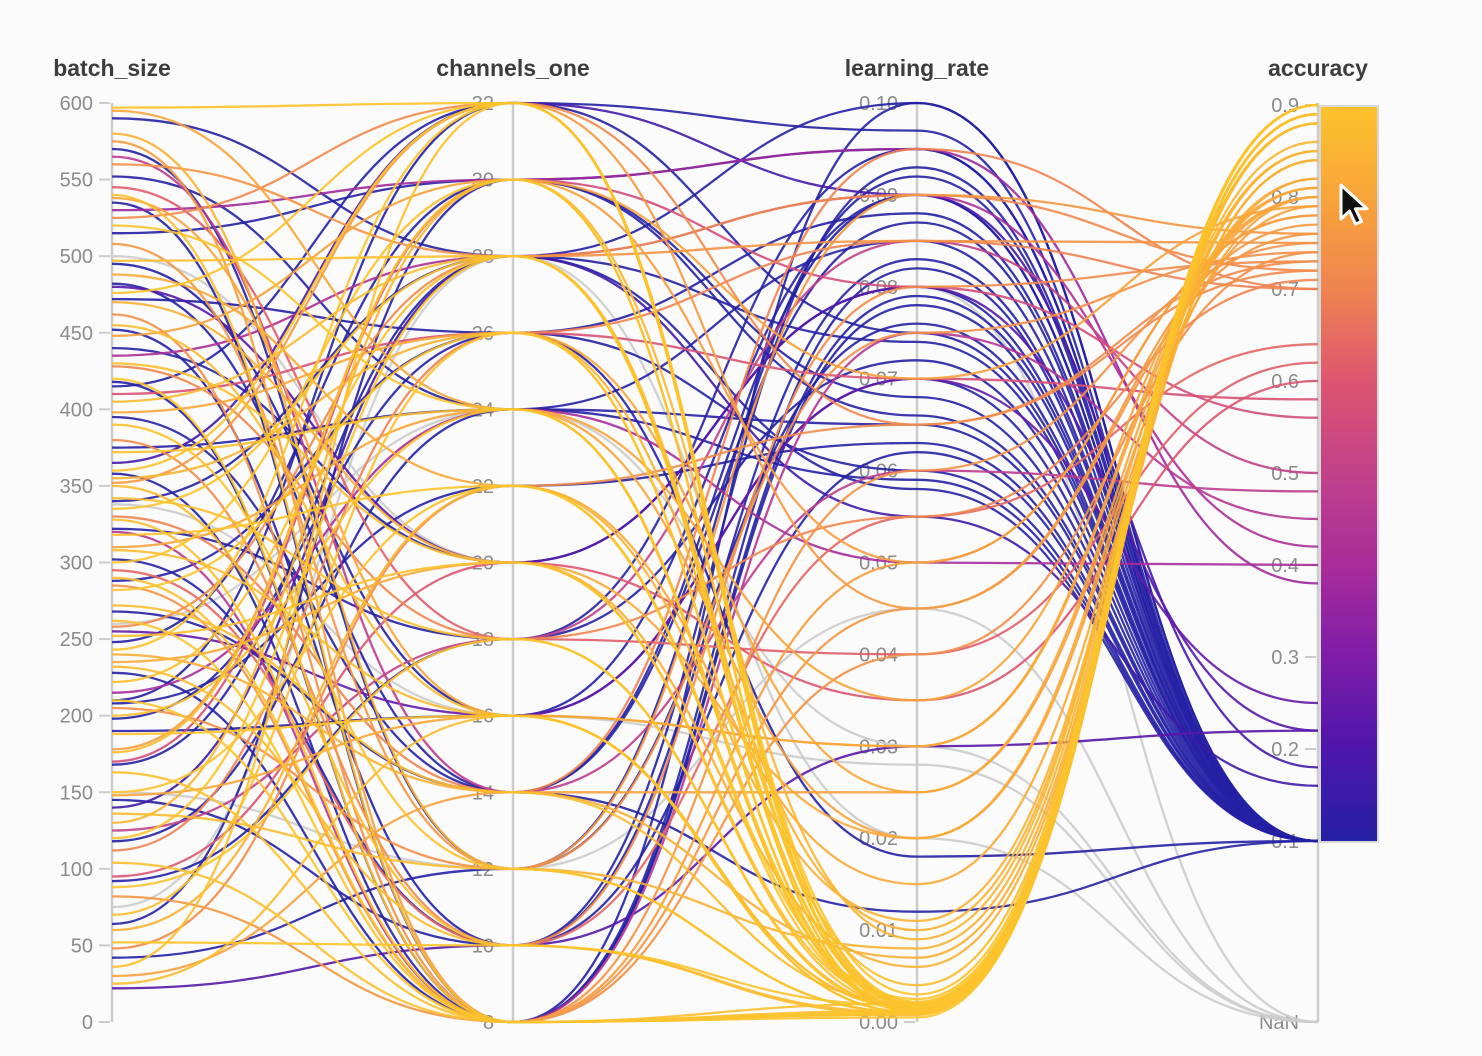  Describe the element at coordinates (878, 839) in the screenshot. I see `tick-label-learning_rate: 0.02` at that location.